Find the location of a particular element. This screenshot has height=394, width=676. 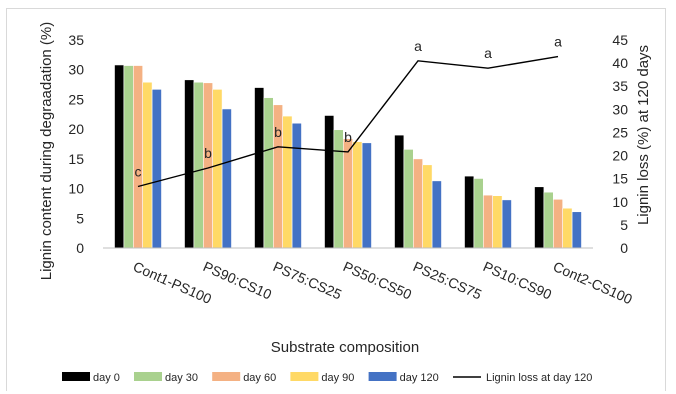

y2-axis-title: Lignin loss (%) at 120 days is located at coordinates (643, 135).